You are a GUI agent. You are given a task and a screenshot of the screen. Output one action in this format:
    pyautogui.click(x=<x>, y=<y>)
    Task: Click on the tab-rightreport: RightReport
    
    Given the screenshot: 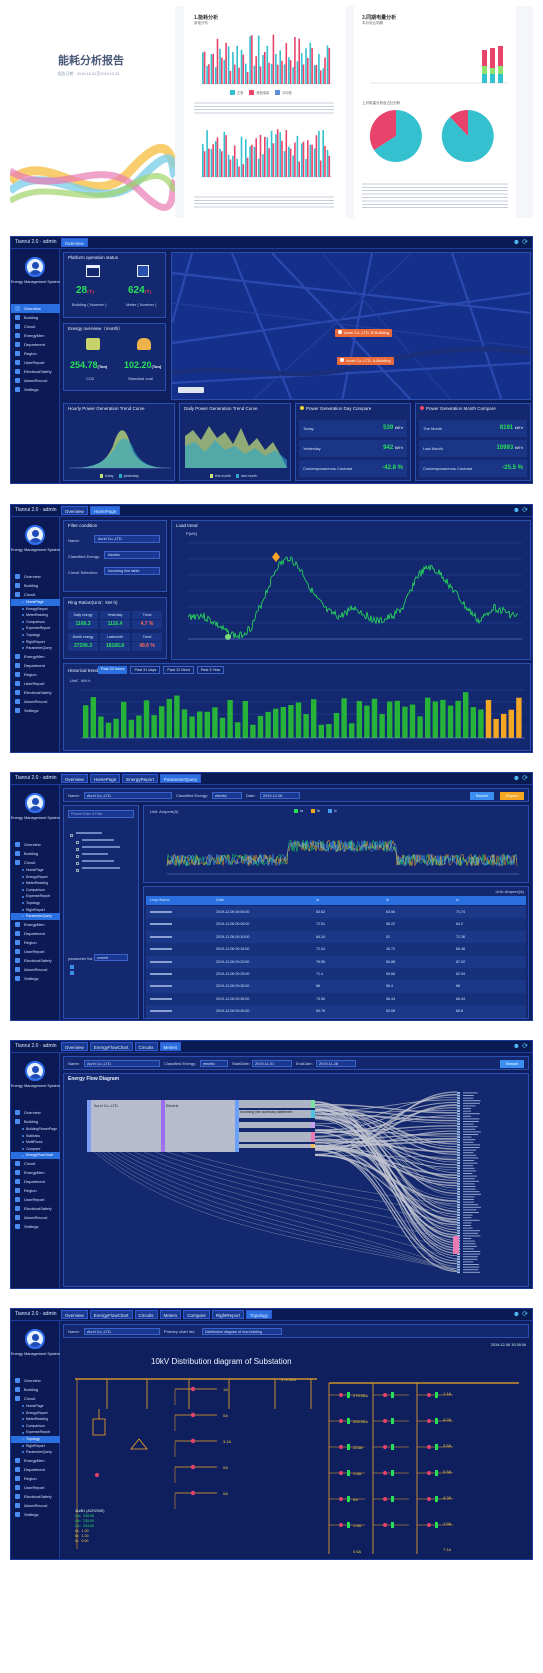 What is the action you would take?
    pyautogui.click(x=227, y=1314)
    